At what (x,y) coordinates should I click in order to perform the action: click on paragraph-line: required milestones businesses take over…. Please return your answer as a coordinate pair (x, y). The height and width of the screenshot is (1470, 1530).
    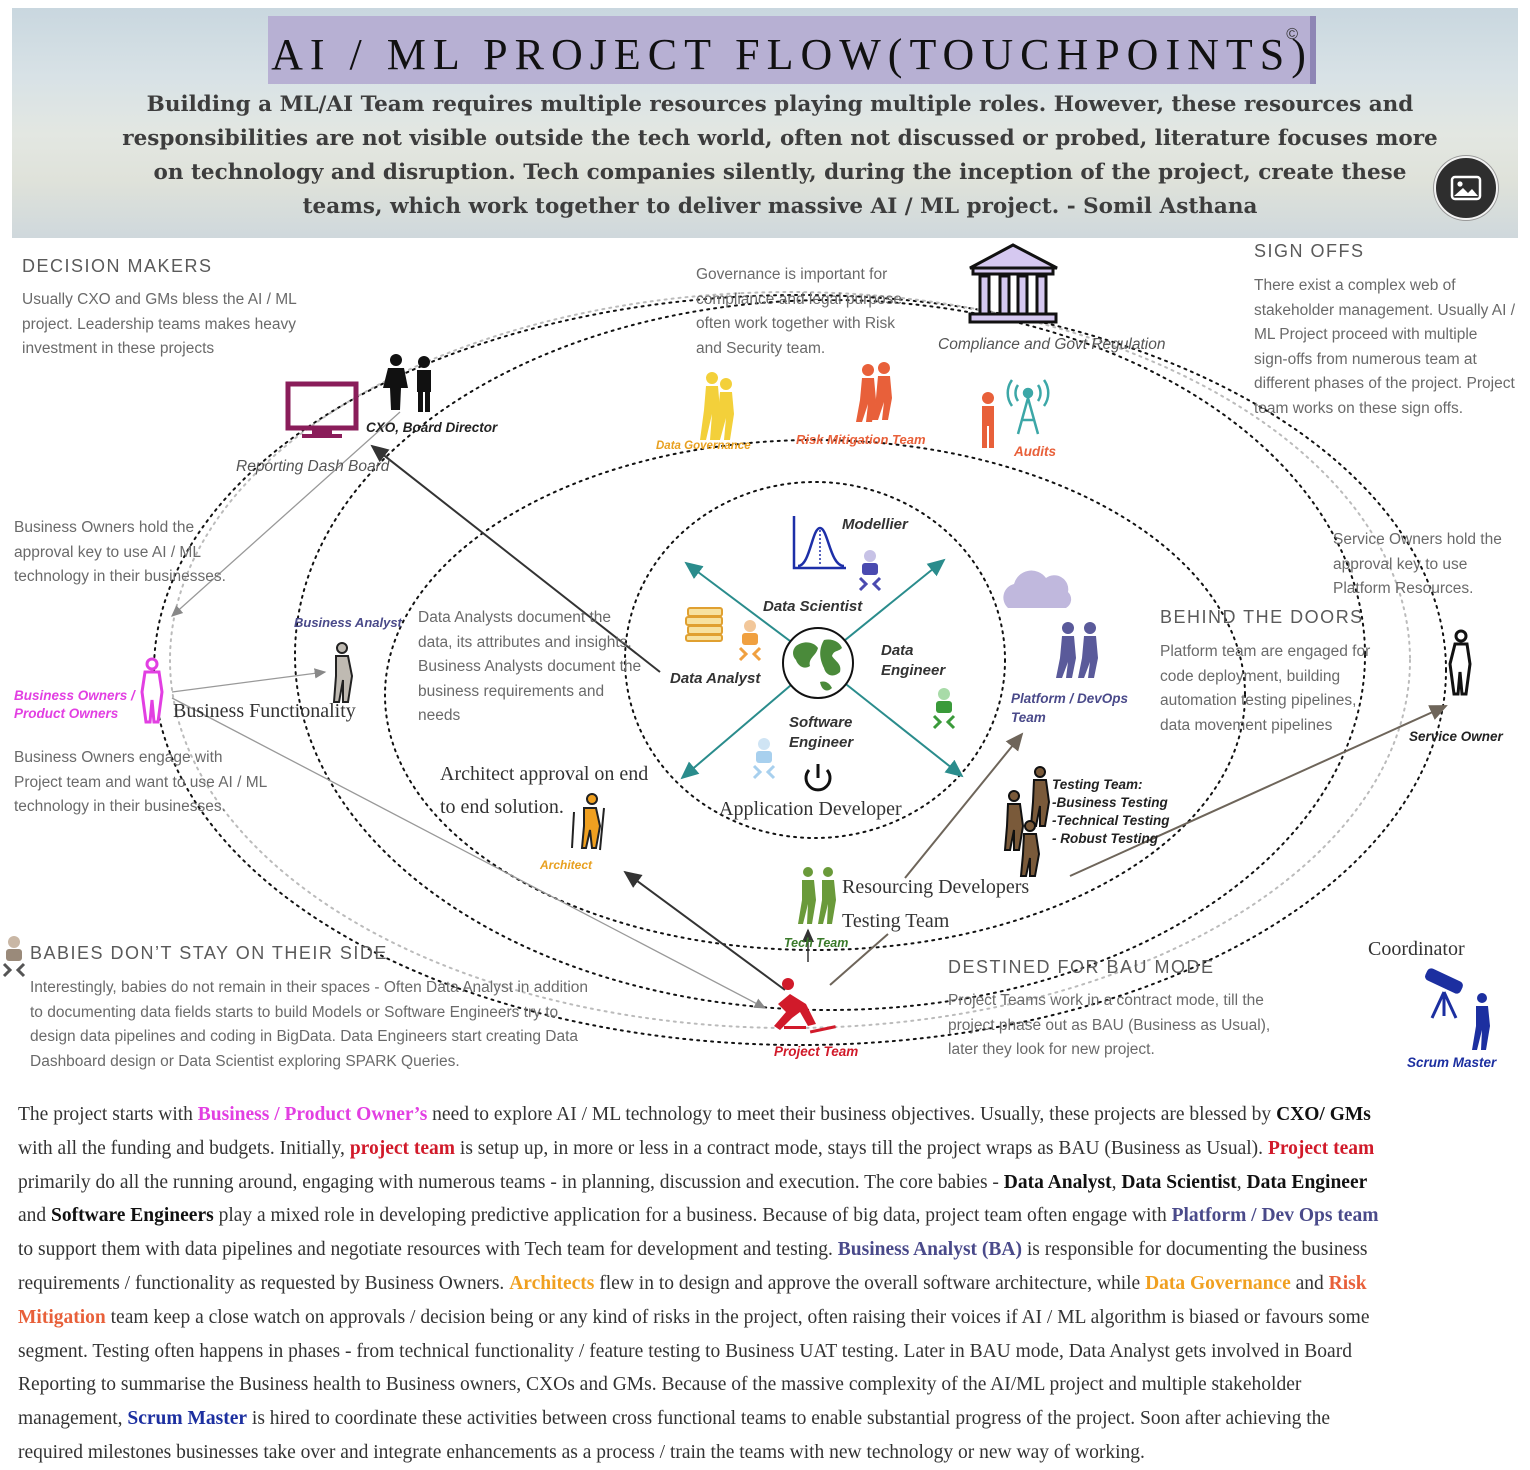
    Looking at the image, I should click on (768, 1453).